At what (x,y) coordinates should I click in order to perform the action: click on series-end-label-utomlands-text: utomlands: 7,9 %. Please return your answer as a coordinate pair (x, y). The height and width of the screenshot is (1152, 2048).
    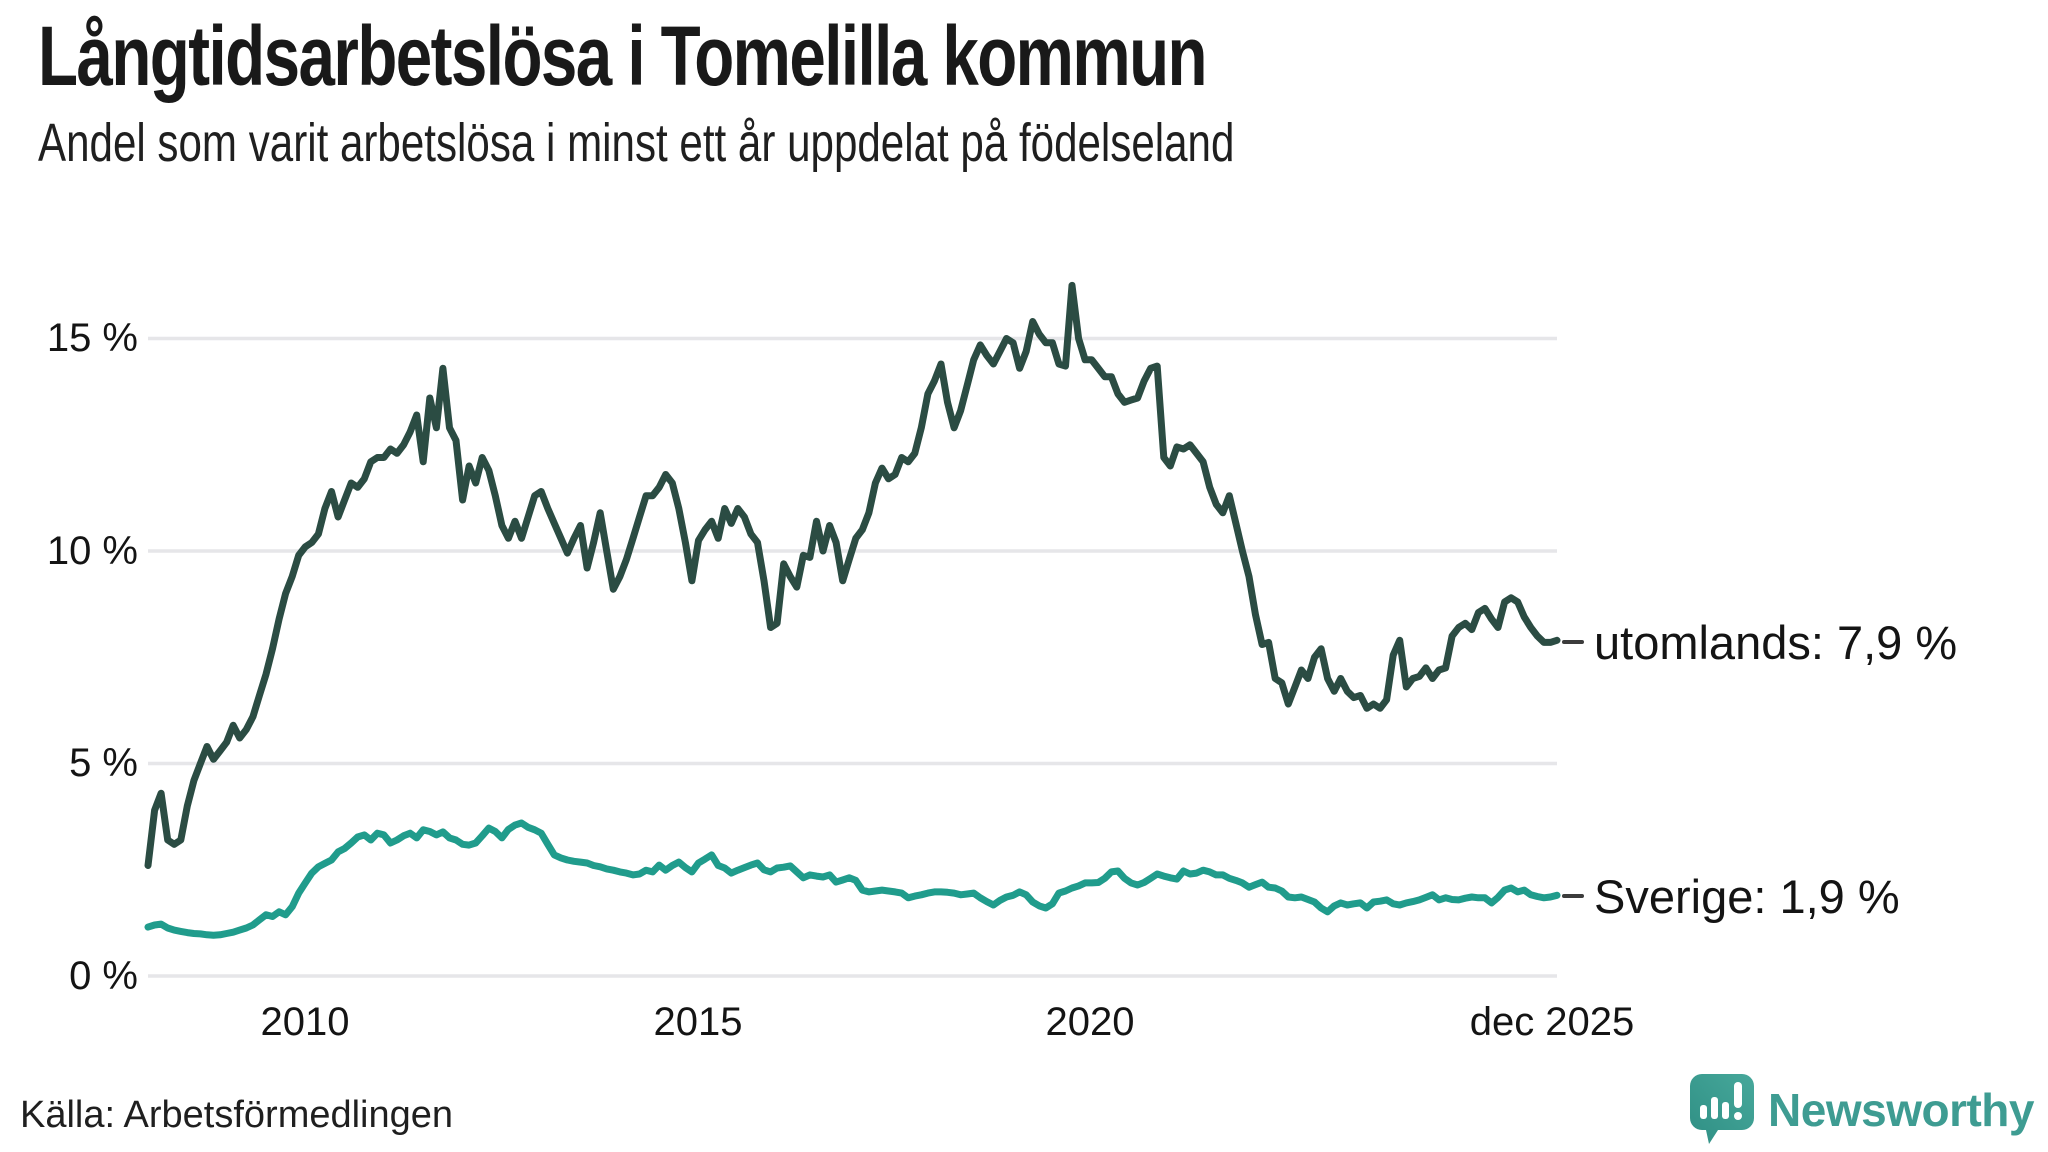
    Looking at the image, I should click on (1776, 642).